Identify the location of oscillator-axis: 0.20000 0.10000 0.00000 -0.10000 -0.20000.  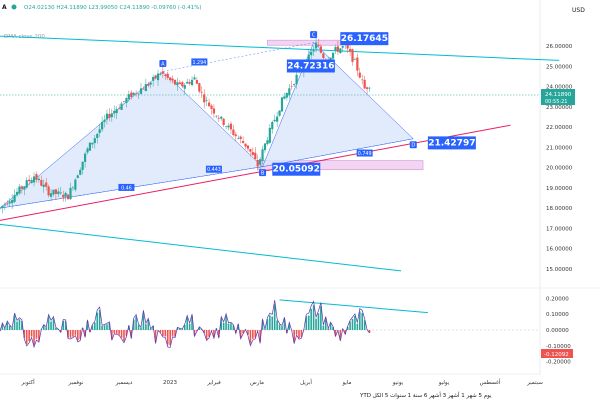
(558, 330).